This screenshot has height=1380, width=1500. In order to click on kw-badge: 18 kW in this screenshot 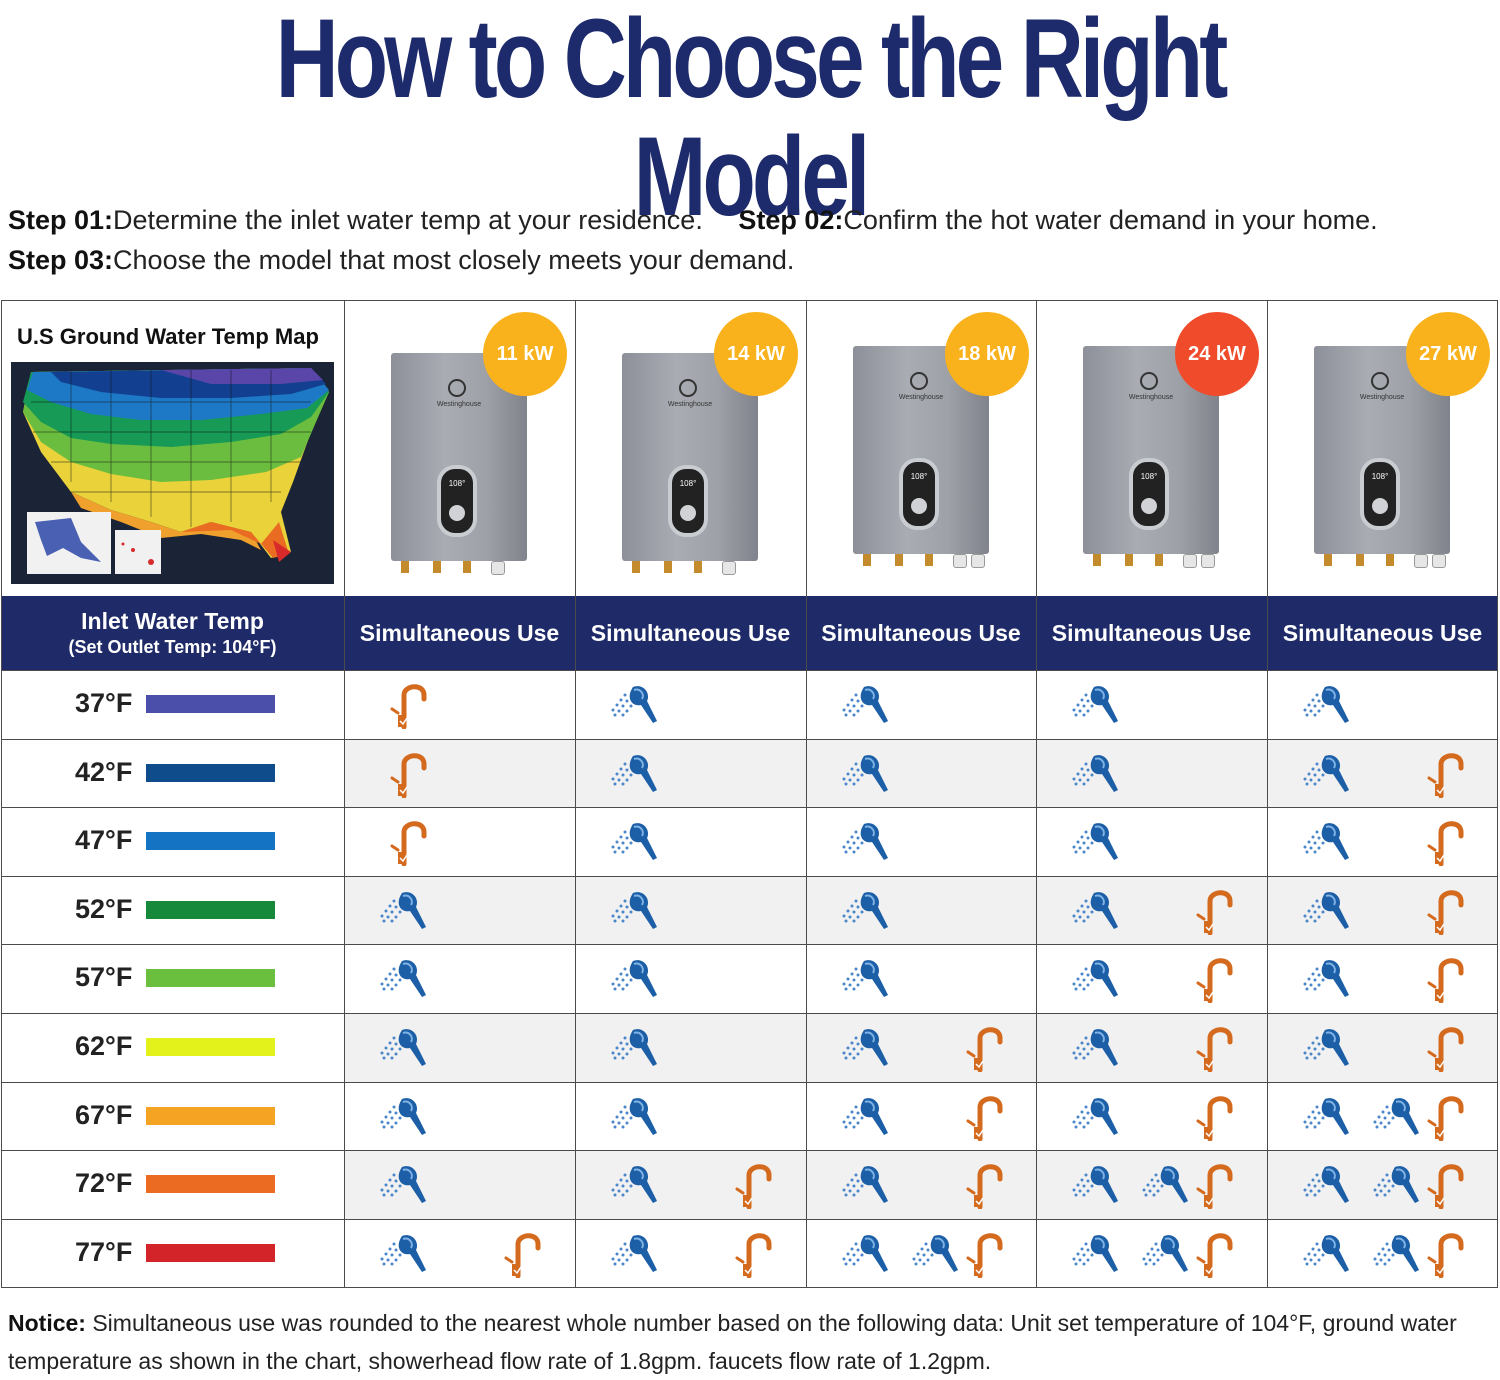, I will do `click(987, 354)`.